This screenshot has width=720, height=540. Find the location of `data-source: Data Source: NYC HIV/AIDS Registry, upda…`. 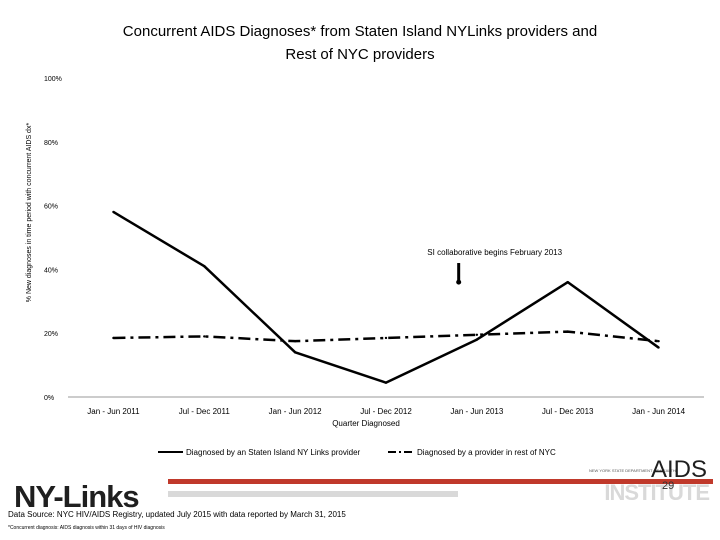

data-source: Data Source: NYC HIV/AIDS Registry, upda… is located at coordinates (177, 514).